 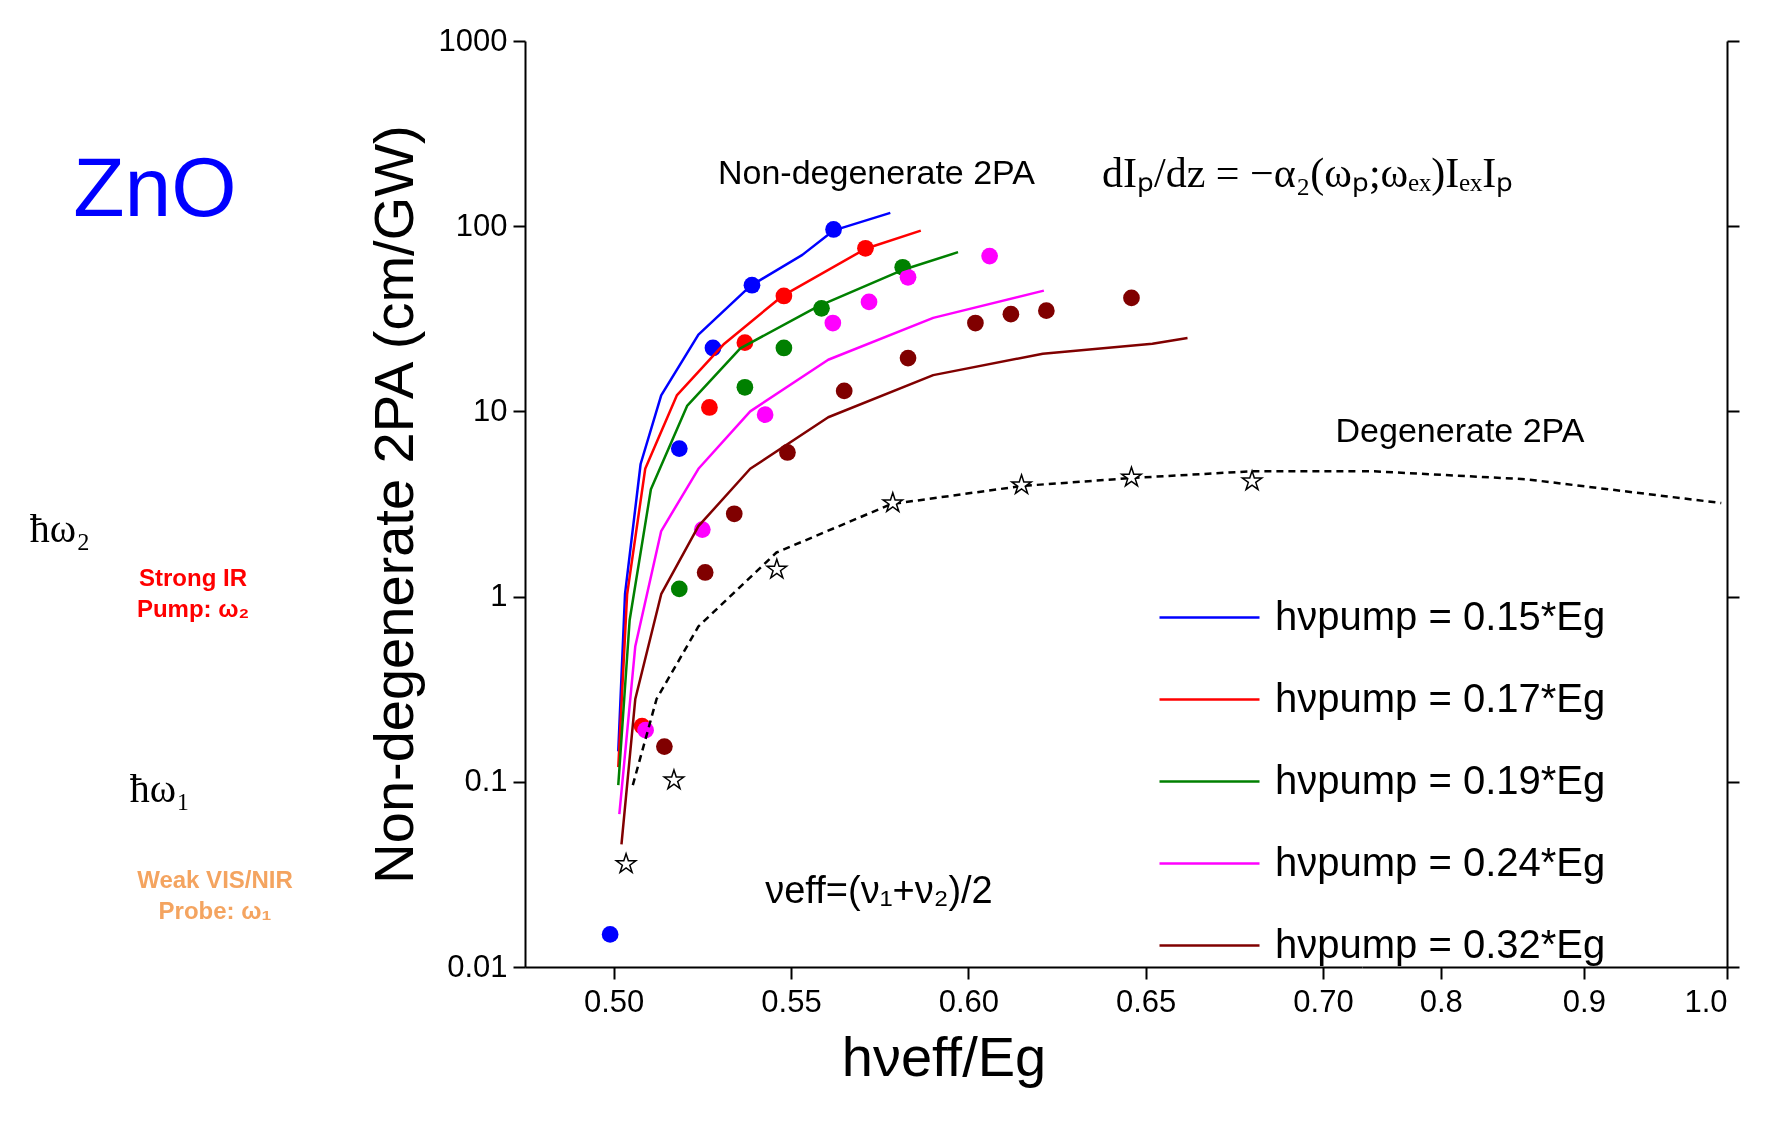 What do you see at coordinates (1584, 1001) in the screenshot?
I see `x-tick-label: 0.9` at bounding box center [1584, 1001].